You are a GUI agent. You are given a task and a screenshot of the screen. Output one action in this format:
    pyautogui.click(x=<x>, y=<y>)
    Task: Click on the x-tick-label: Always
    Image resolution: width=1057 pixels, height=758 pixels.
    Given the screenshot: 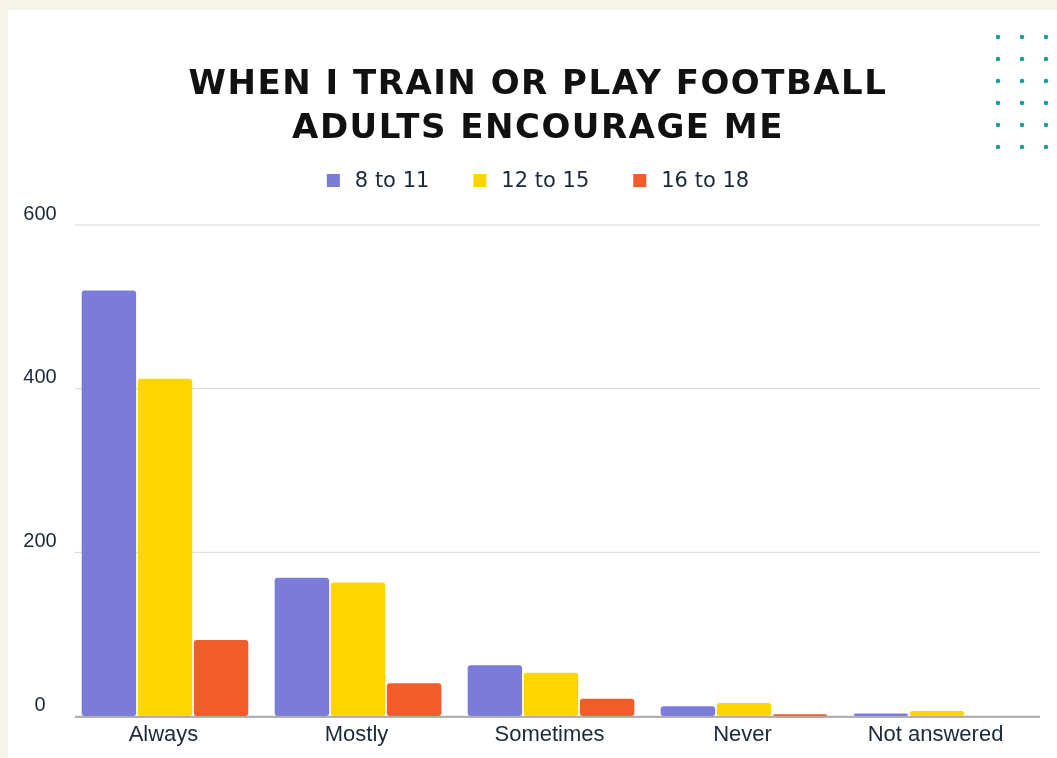 What is the action you would take?
    pyautogui.click(x=163, y=733)
    